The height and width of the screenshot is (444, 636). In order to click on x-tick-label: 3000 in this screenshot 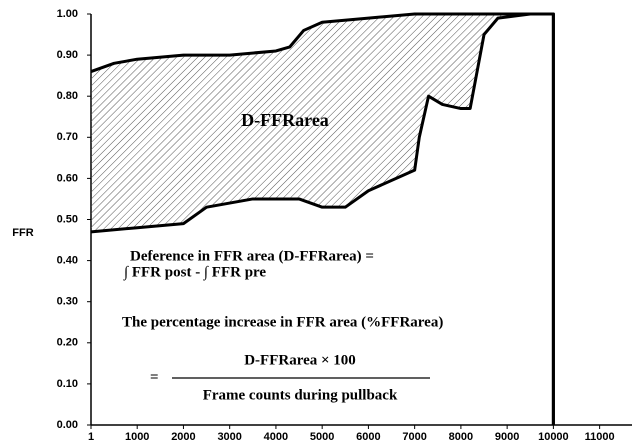, I will do `click(229, 437)`.